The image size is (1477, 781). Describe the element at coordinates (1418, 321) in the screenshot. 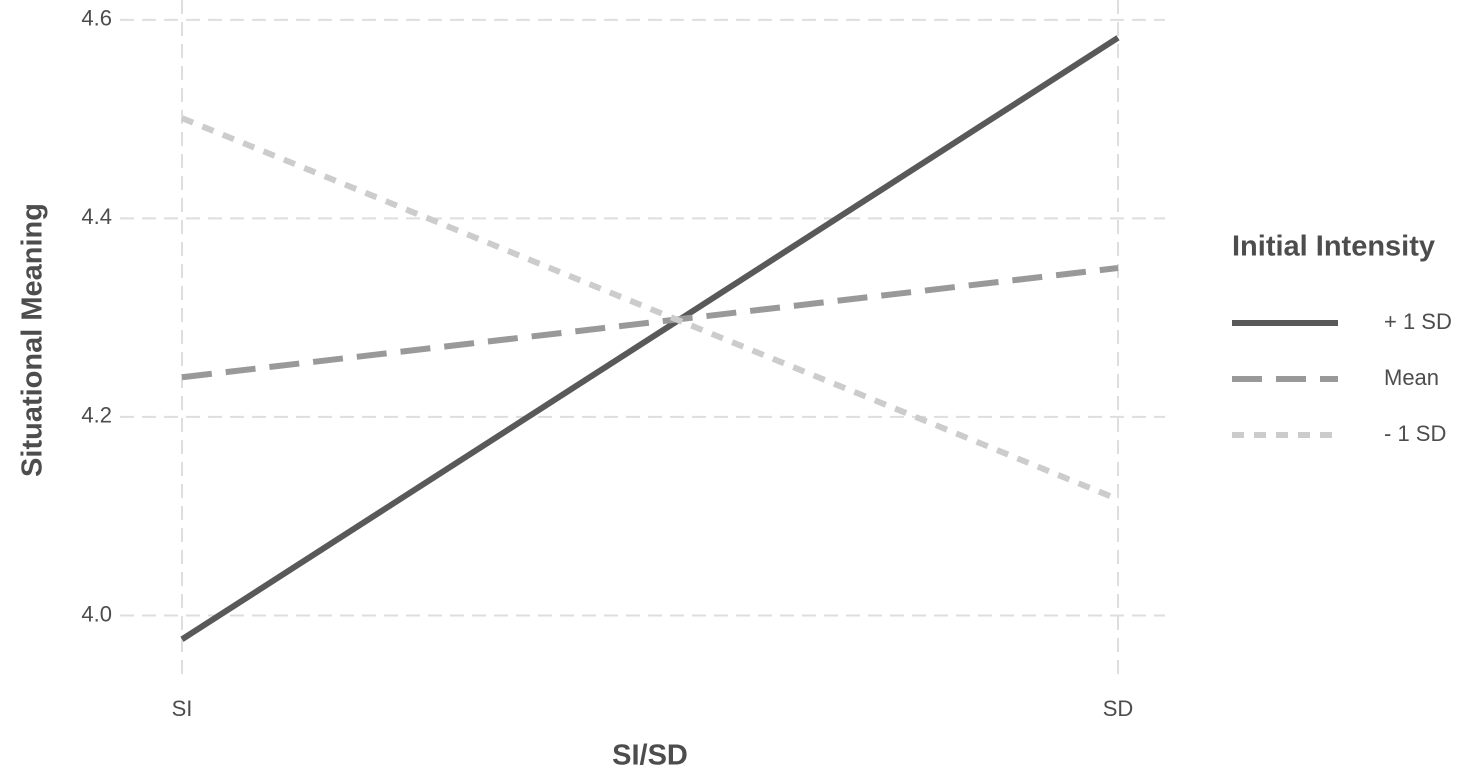

I see `legend-label: + 1 SD` at that location.